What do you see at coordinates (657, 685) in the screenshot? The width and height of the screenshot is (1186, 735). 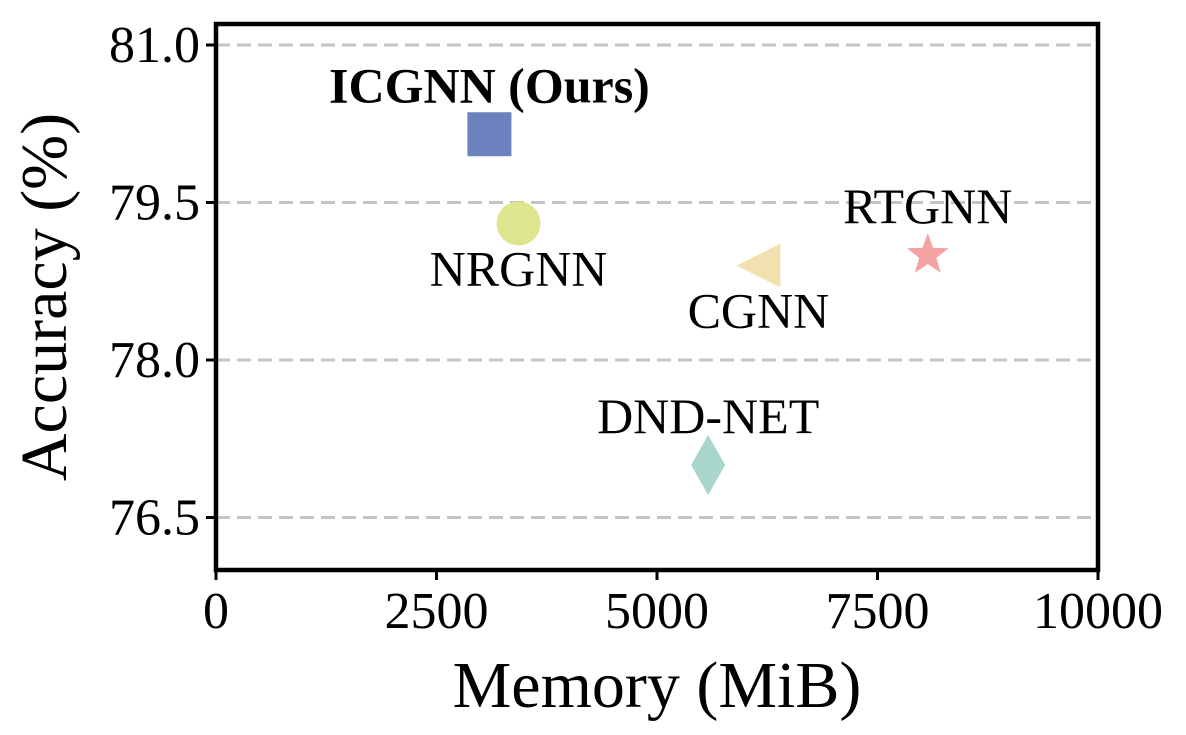 I see `x-axis-label: Memory (MiB)` at bounding box center [657, 685].